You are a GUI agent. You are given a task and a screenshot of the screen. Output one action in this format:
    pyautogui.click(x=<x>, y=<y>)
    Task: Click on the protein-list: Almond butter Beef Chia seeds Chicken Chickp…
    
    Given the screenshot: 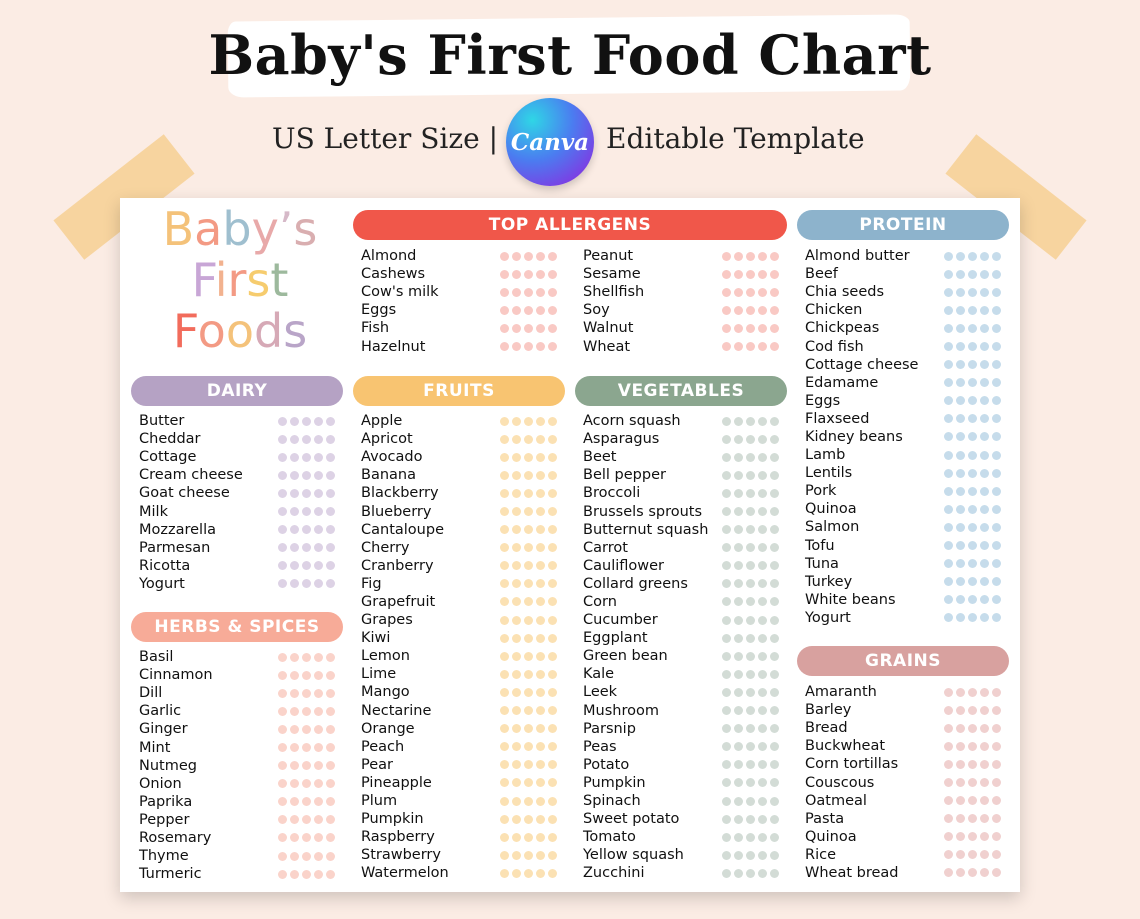 What is the action you would take?
    pyautogui.click(x=904, y=437)
    